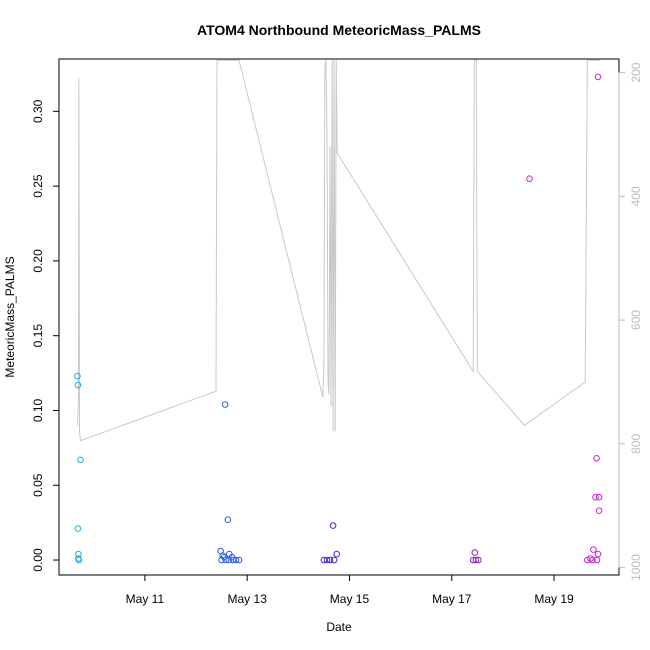 The image size is (650, 650). I want to click on y-tick-label: 0.30, so click(38, 111).